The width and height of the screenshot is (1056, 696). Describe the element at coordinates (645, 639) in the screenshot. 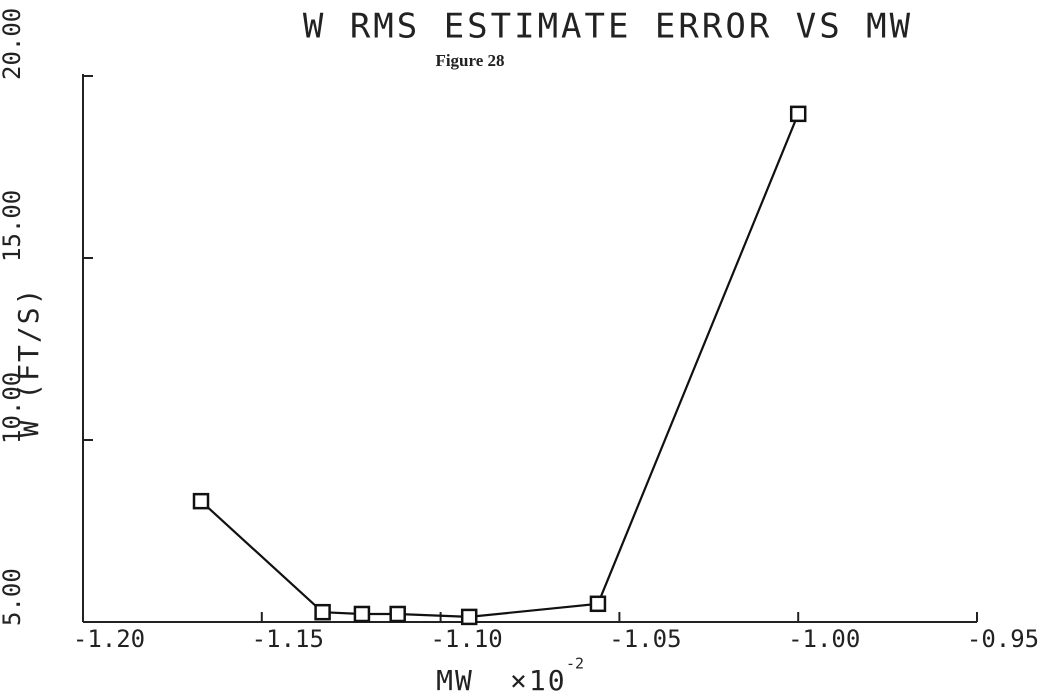

I see `x-tick-label: -1.05` at that location.